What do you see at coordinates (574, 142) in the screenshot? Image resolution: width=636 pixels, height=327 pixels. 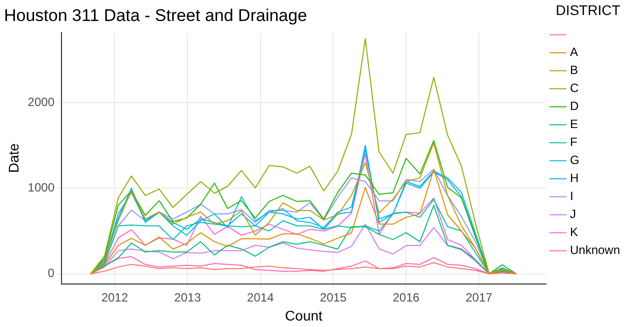 I see `legend-label: F` at bounding box center [574, 142].